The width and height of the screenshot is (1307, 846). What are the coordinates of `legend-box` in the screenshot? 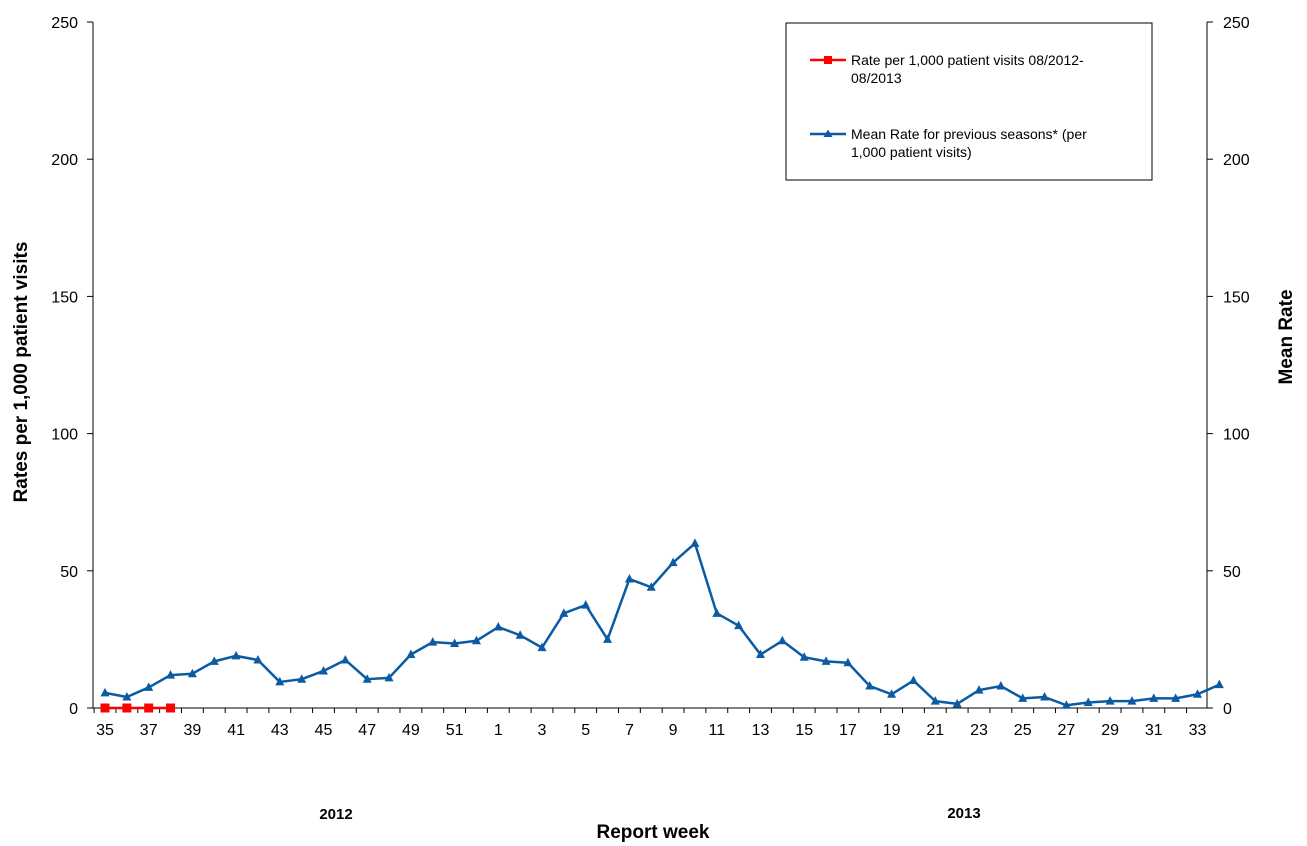 It's located at (969, 101).